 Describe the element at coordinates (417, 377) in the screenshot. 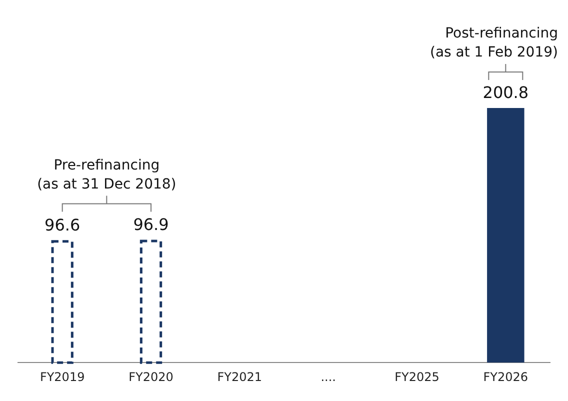

I see `x-tick-label: FY2025` at that location.